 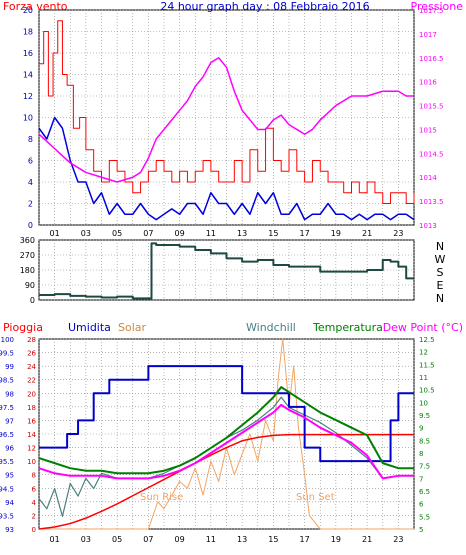 What do you see at coordinates (271, 327) in the screenshot?
I see `legend-windchill: Windchill` at bounding box center [271, 327].